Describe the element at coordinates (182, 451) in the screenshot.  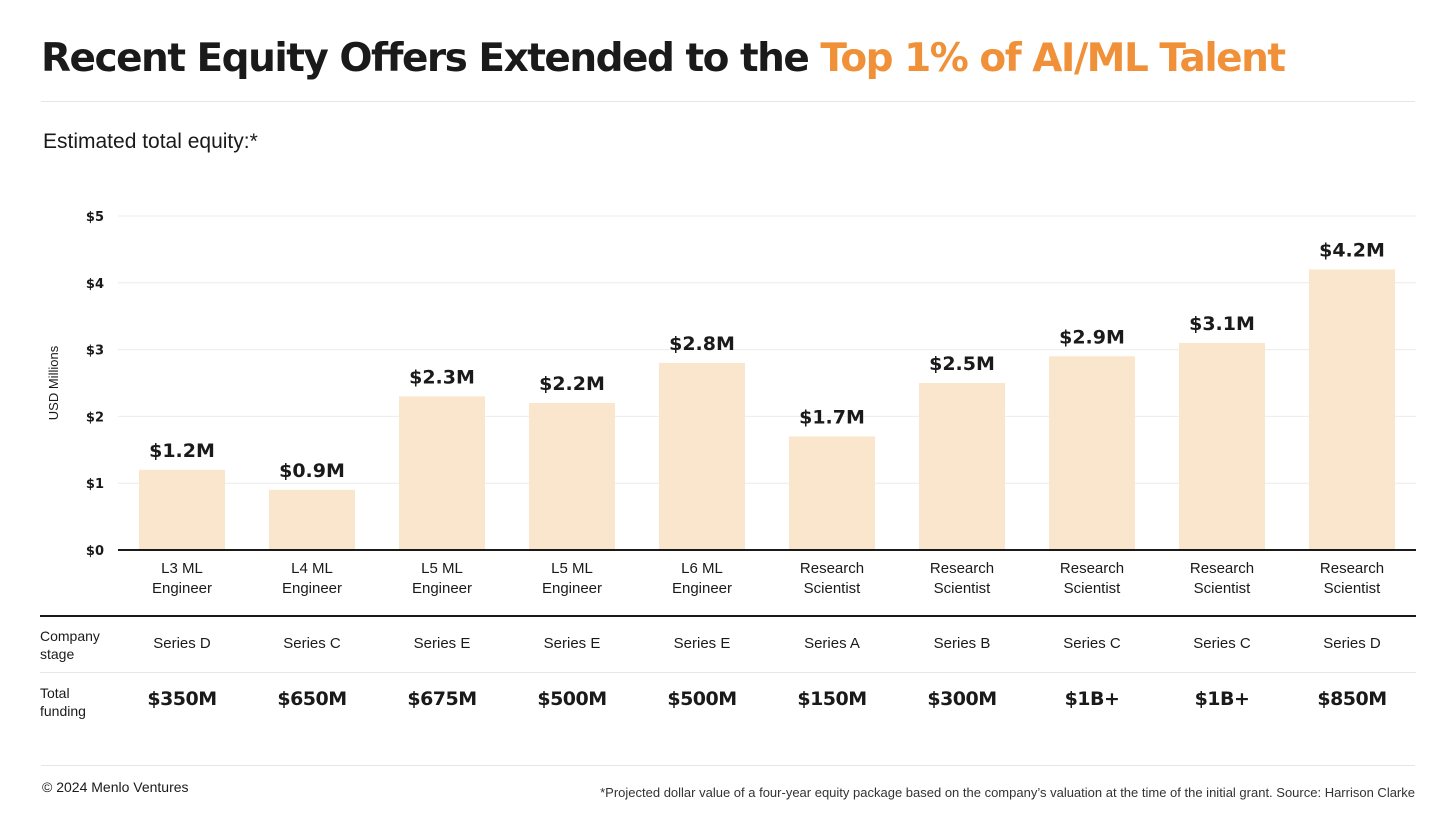
I see `data-label: $1.2M` at that location.